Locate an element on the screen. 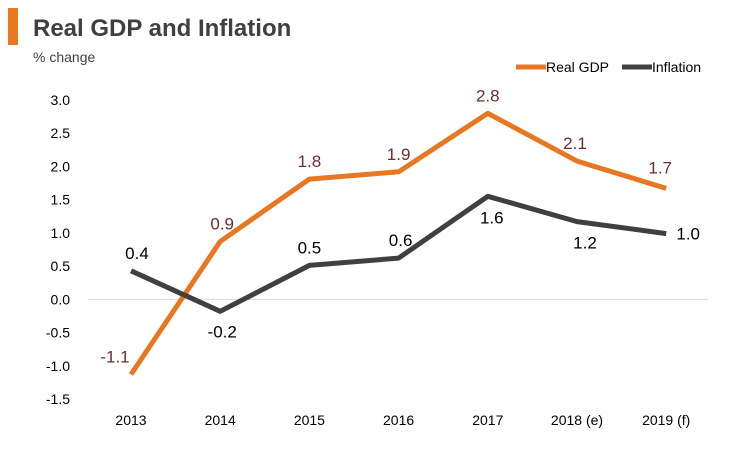 The image size is (750, 451). chart-subtitle: % change is located at coordinates (64, 57).